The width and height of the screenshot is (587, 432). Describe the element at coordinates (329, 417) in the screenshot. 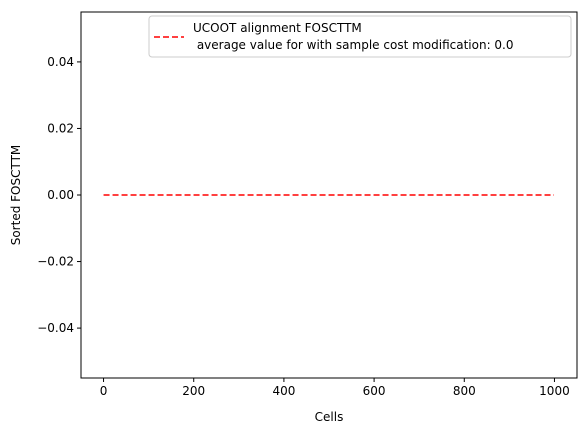

I see `x-axis-label: Cells` at that location.